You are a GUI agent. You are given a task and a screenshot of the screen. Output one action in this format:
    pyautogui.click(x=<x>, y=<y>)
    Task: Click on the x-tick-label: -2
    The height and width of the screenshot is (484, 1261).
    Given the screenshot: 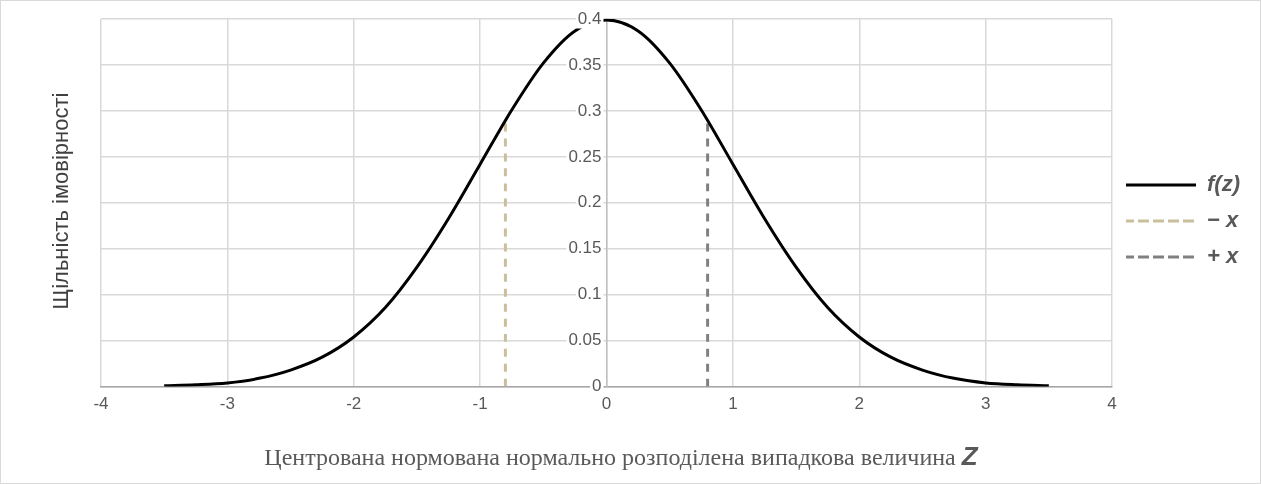 What is the action you would take?
    pyautogui.click(x=354, y=404)
    